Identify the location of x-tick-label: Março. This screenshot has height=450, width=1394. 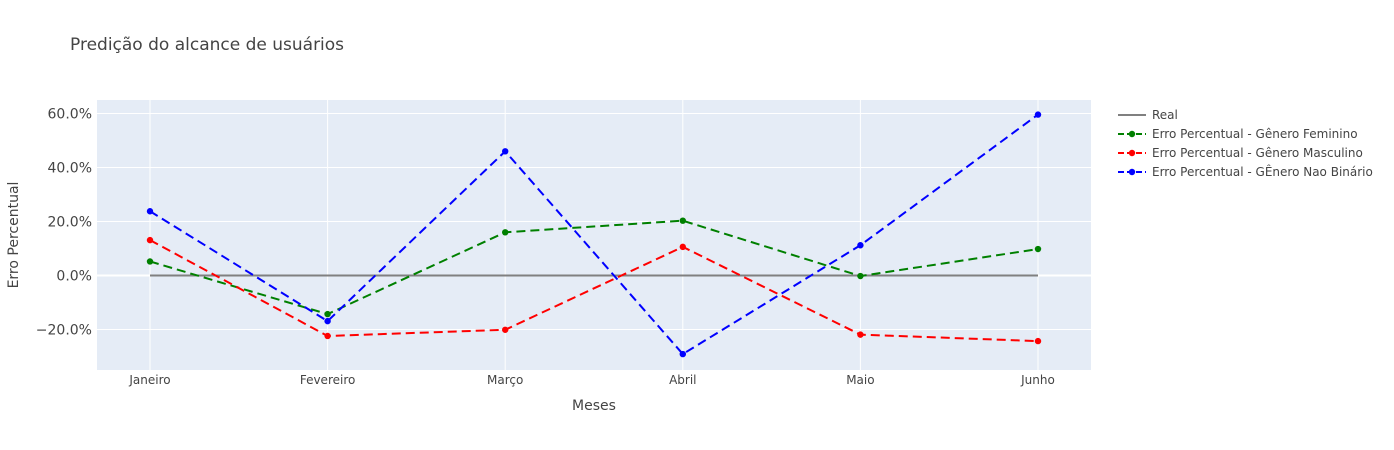
(505, 380).